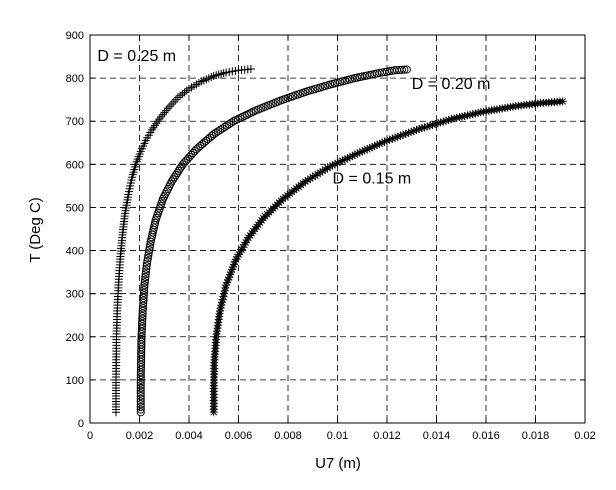 The width and height of the screenshot is (616, 490). Describe the element at coordinates (75, 165) in the screenshot. I see `y-tick-label: 600` at that location.